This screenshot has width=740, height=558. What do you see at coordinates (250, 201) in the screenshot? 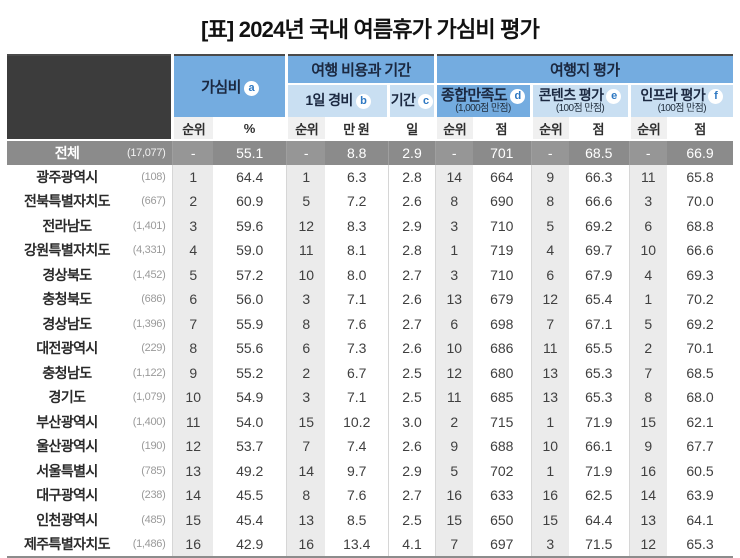
I see `gasimbi-percent-cell: 60.9` at bounding box center [250, 201].